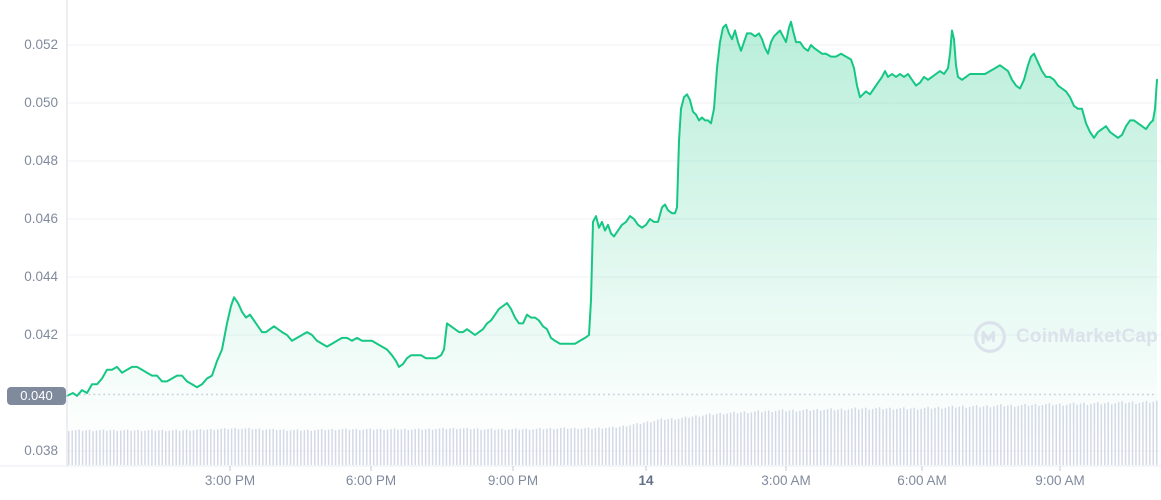  Describe the element at coordinates (230, 480) in the screenshot. I see `x-axis-label: 3:00 PM` at that location.